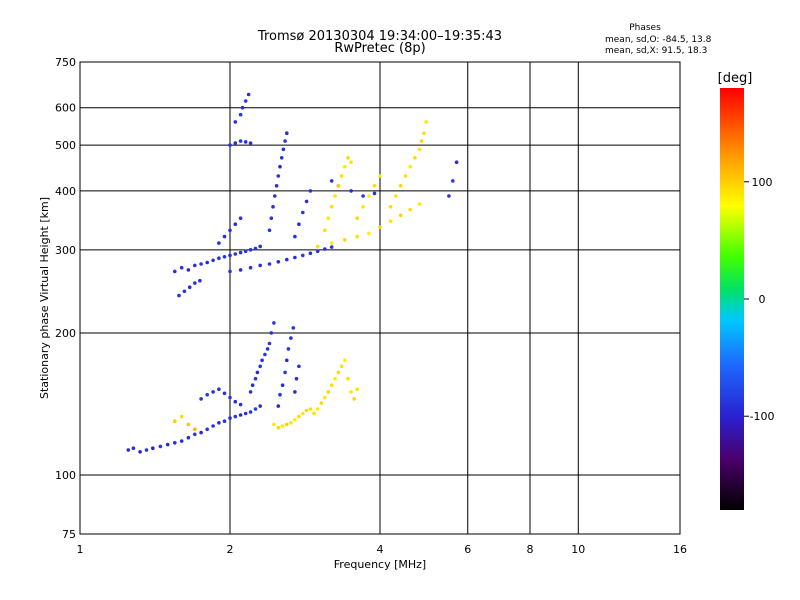 The image size is (800, 600). Describe the element at coordinates (65, 250) in the screenshot. I see `y-tick-label: 300` at that location.